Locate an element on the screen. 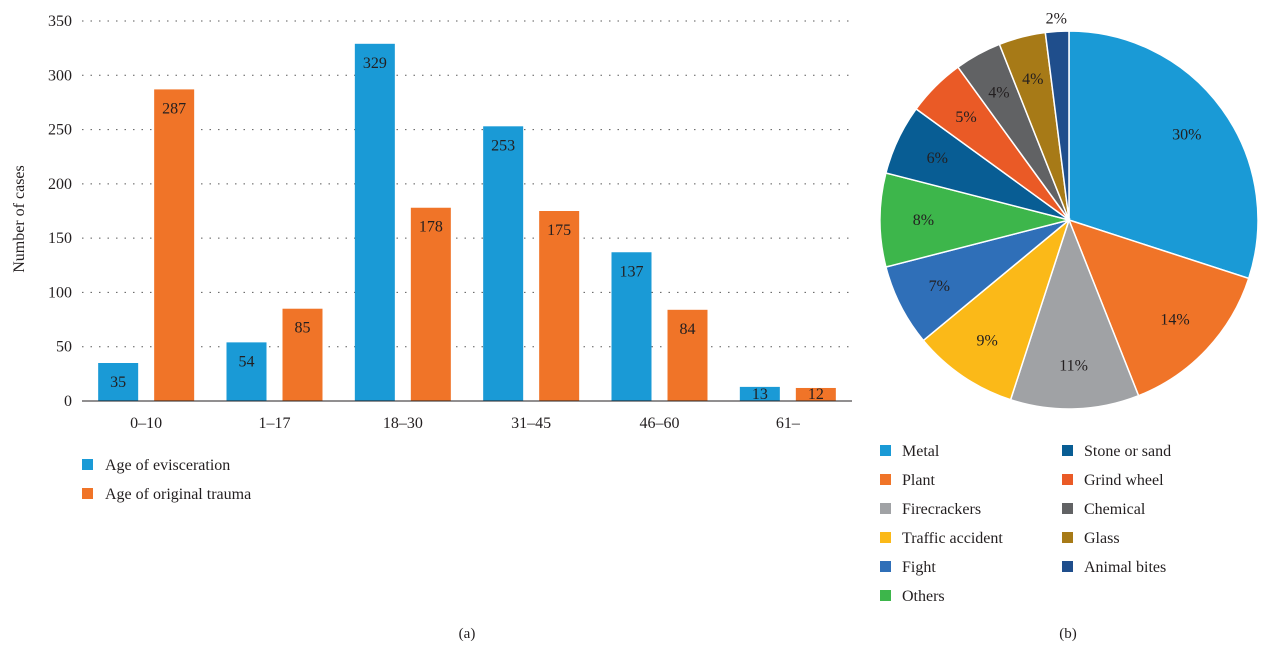  pie-slice-label: 5% is located at coordinates (965, 117).